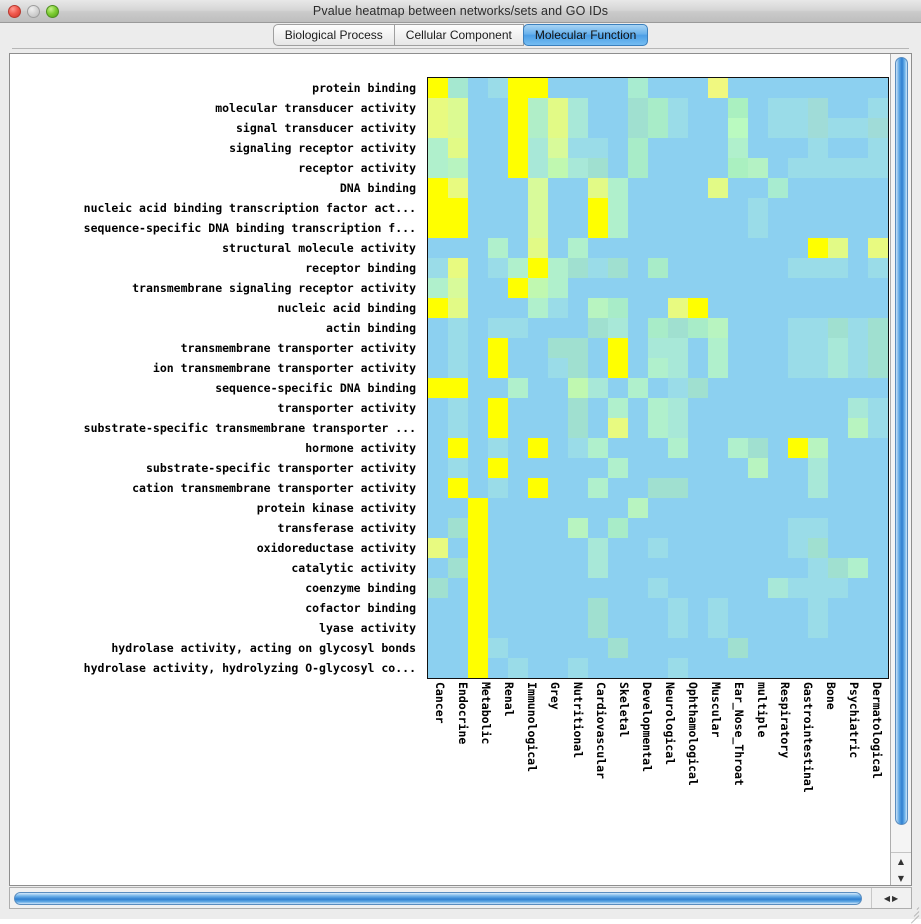 This screenshot has height=924, width=921. Describe the element at coordinates (14, 11) in the screenshot. I see `close-button` at that location.